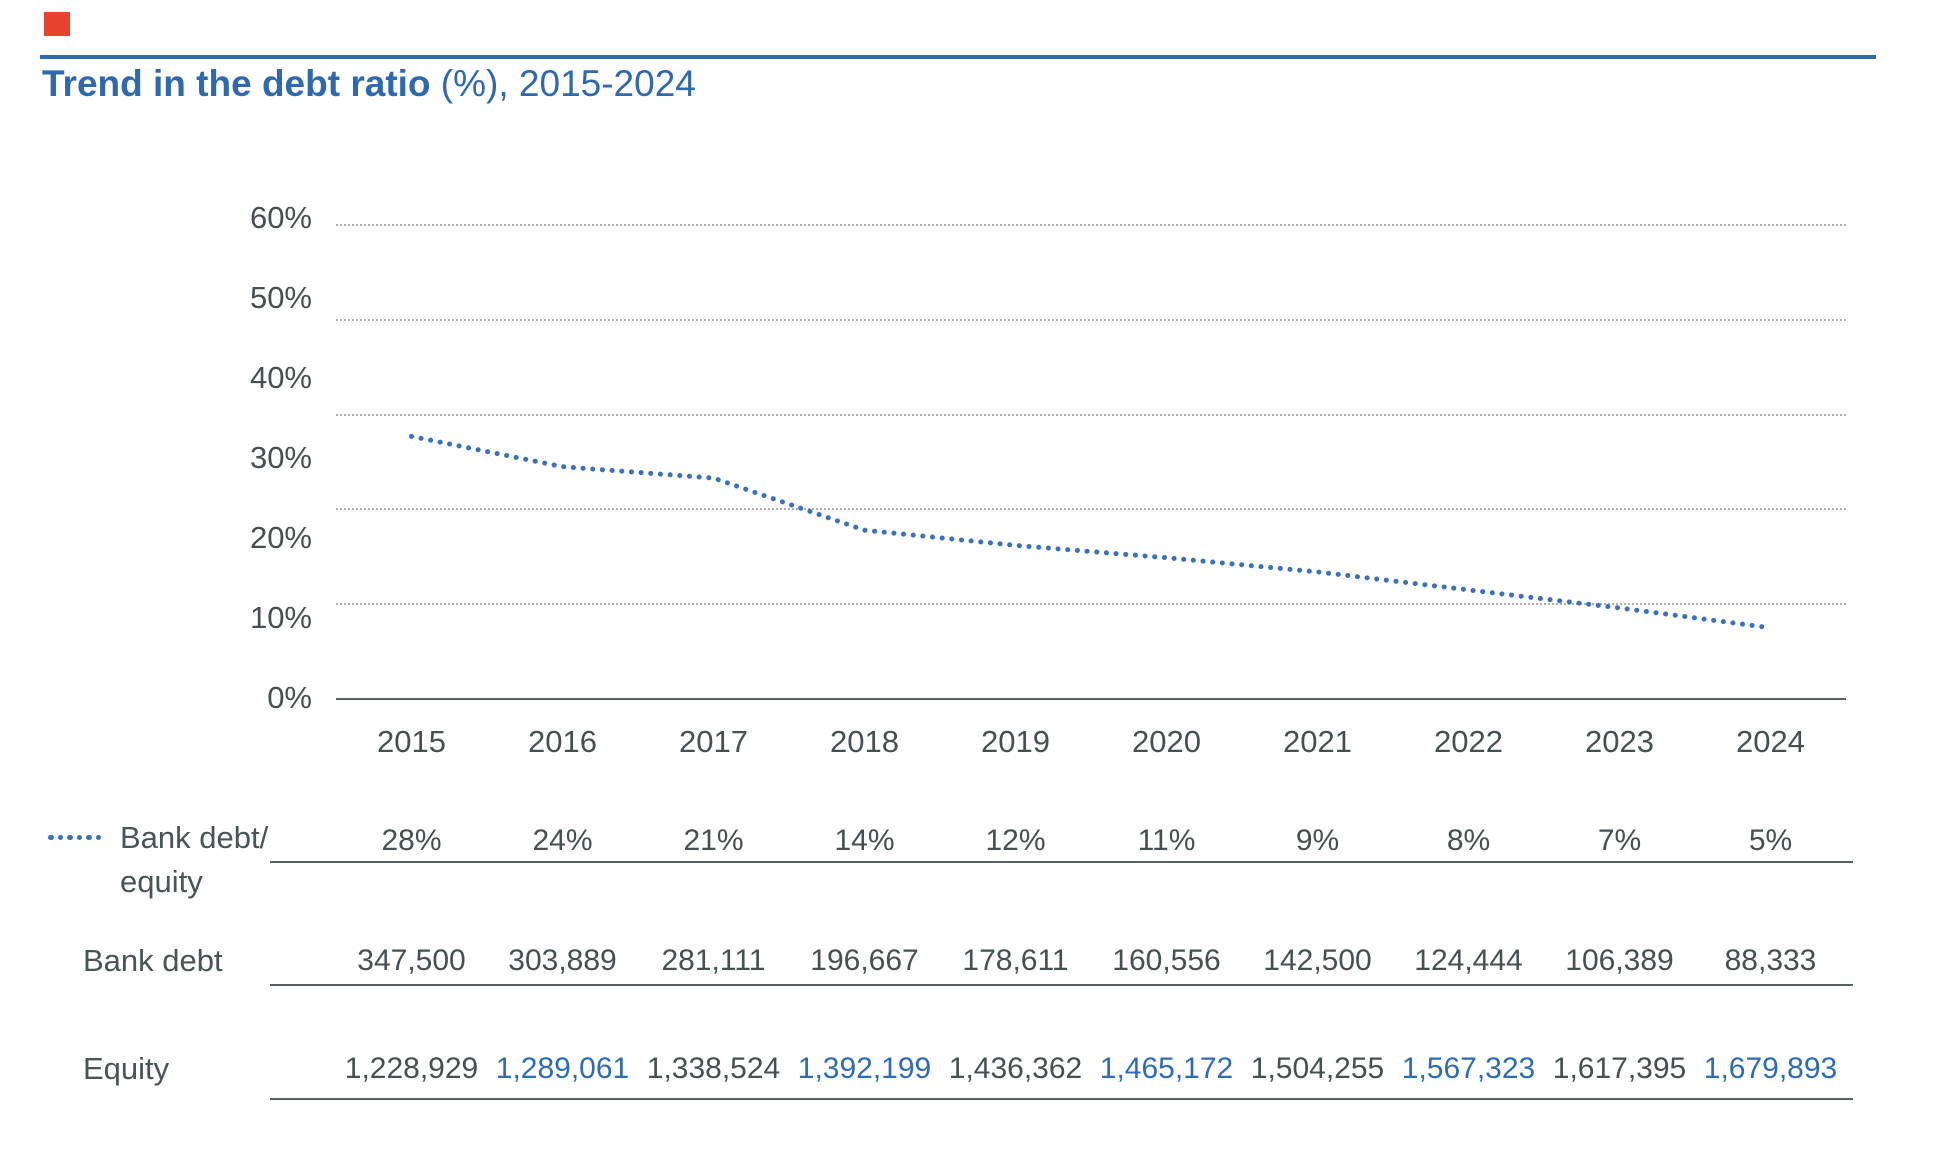 This screenshot has width=1936, height=1158. Describe the element at coordinates (713, 1068) in the screenshot. I see `cell-equity-2017: 1,338,524` at that location.